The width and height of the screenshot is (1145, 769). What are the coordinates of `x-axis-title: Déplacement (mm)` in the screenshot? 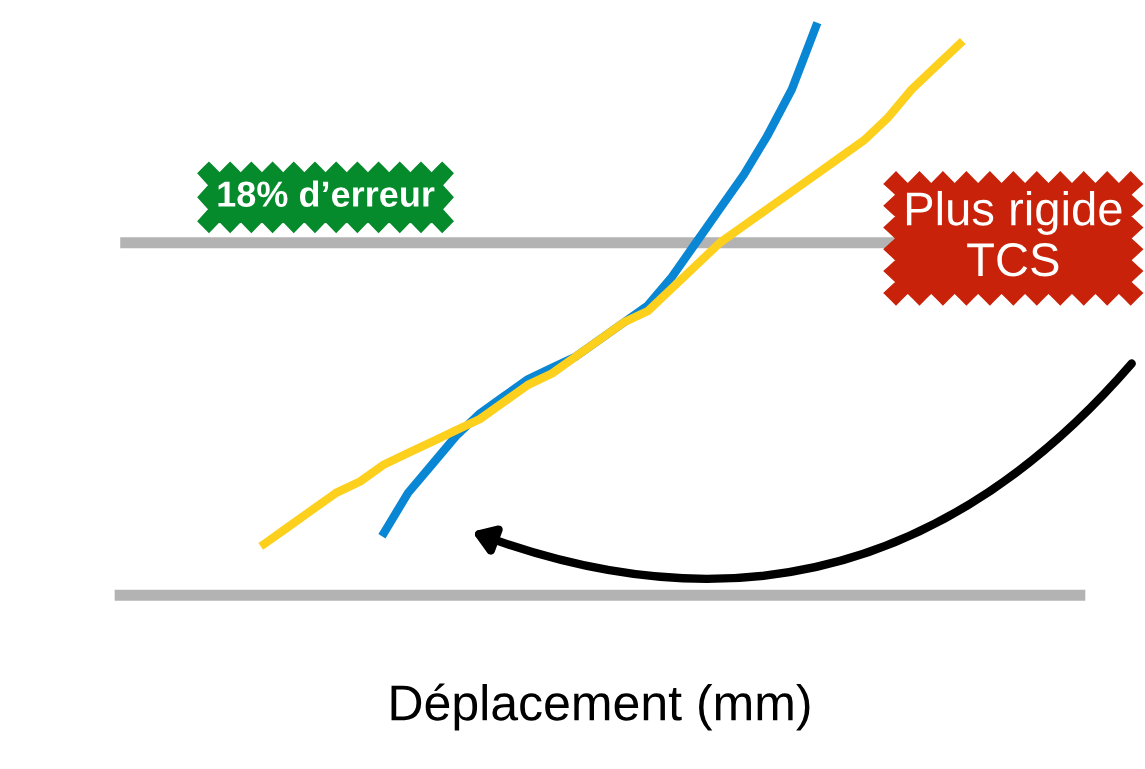 It's located at (600, 707).